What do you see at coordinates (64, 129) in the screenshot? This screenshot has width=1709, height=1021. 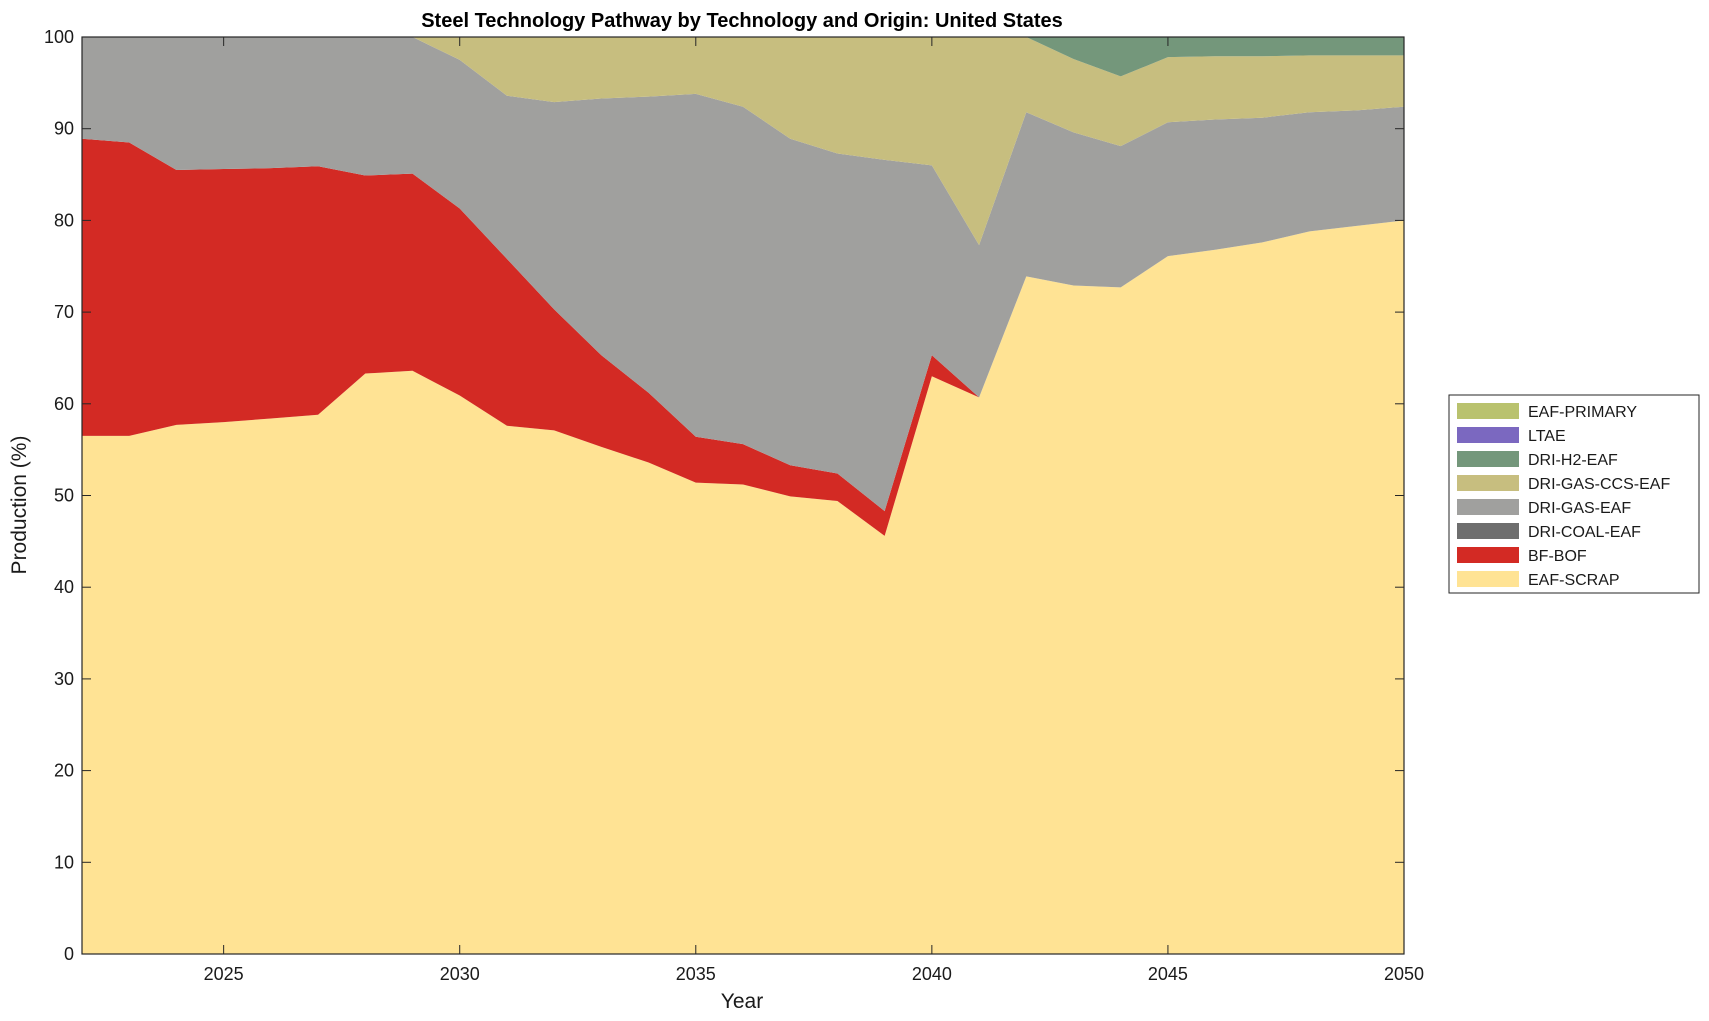 I see `y-tick-label: 90` at bounding box center [64, 129].